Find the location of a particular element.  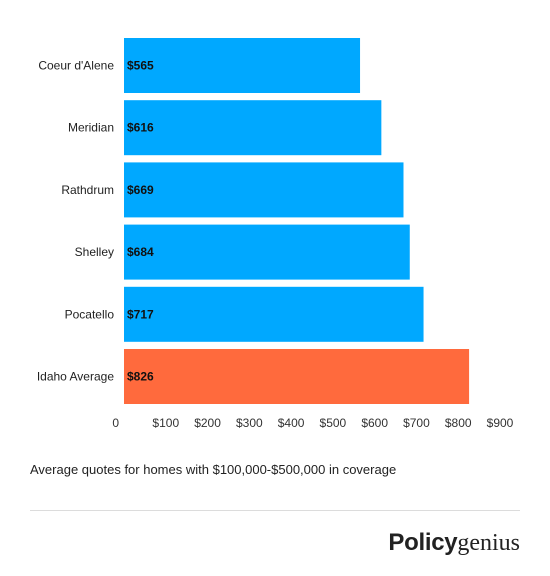

x-tick-label: $900 is located at coordinates (500, 423).